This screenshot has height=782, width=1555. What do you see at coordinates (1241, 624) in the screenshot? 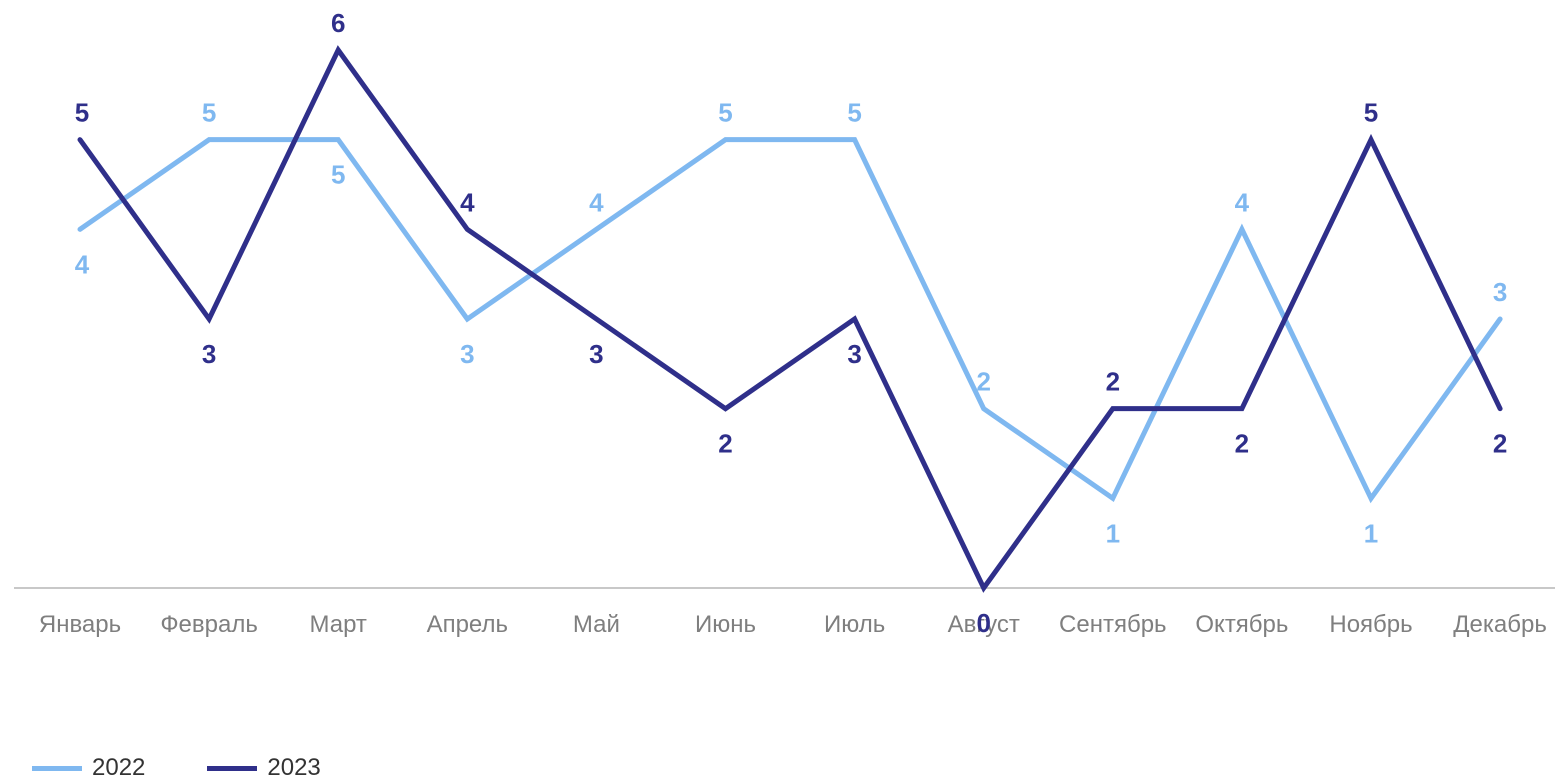
I see `x-tick-label: Октябрь` at bounding box center [1241, 624].